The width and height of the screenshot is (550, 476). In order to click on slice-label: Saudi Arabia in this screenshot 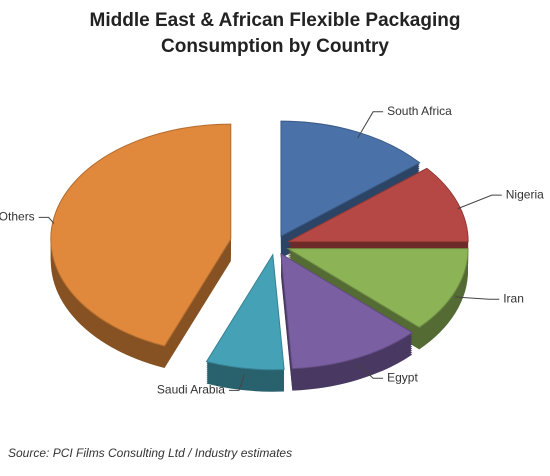, I will do `click(191, 390)`.